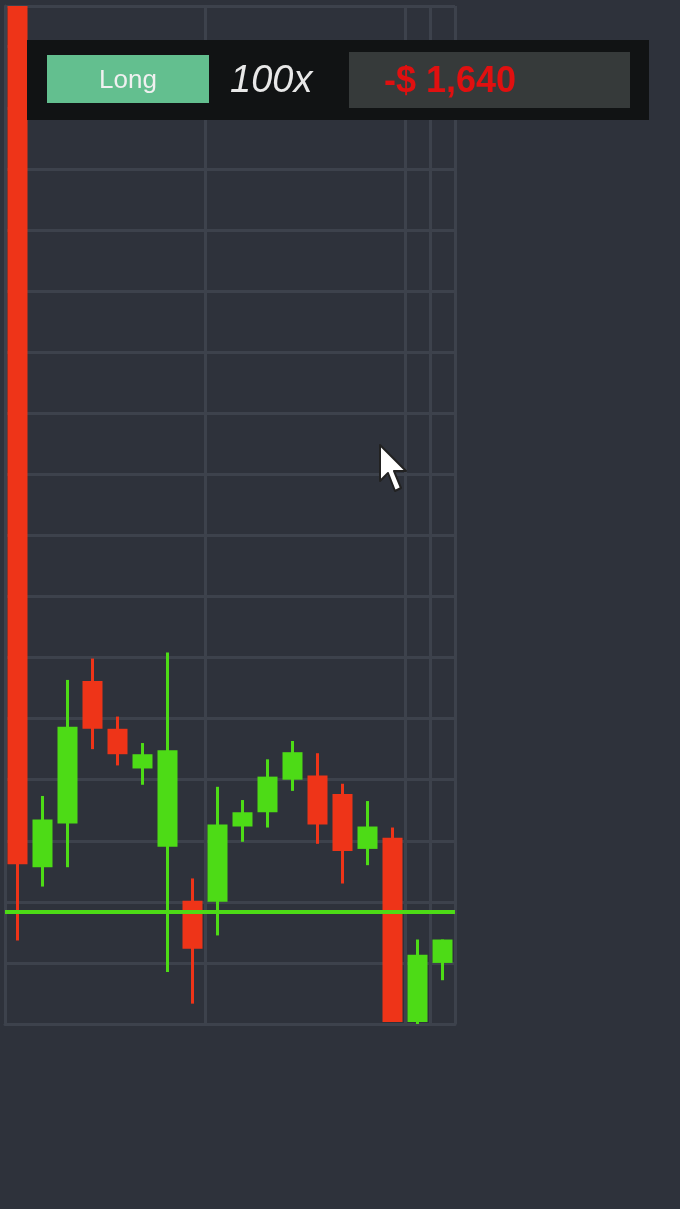  What do you see at coordinates (489, 80) in the screenshot?
I see `text-field: -$ 1,640` at bounding box center [489, 80].